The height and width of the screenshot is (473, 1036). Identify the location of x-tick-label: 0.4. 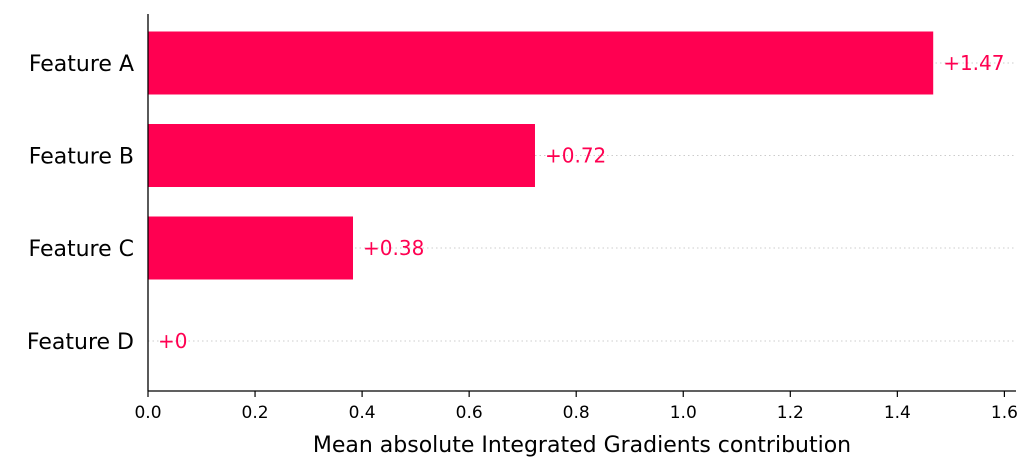
(362, 413).